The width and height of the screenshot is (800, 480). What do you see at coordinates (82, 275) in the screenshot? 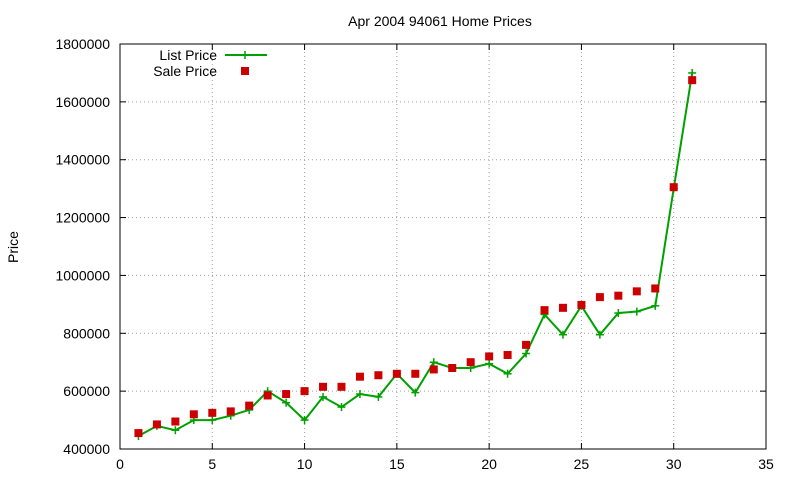
I see `y-tick-label: 1000000` at bounding box center [82, 275].